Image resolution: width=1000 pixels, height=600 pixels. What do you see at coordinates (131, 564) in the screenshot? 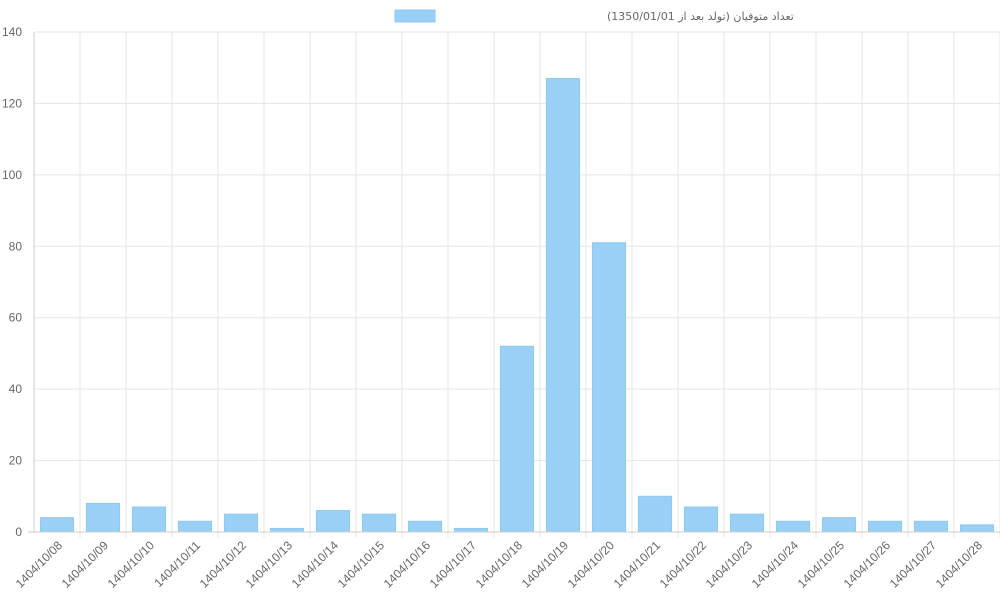
I see `x-tick-label: 1404/10/10` at bounding box center [131, 564].